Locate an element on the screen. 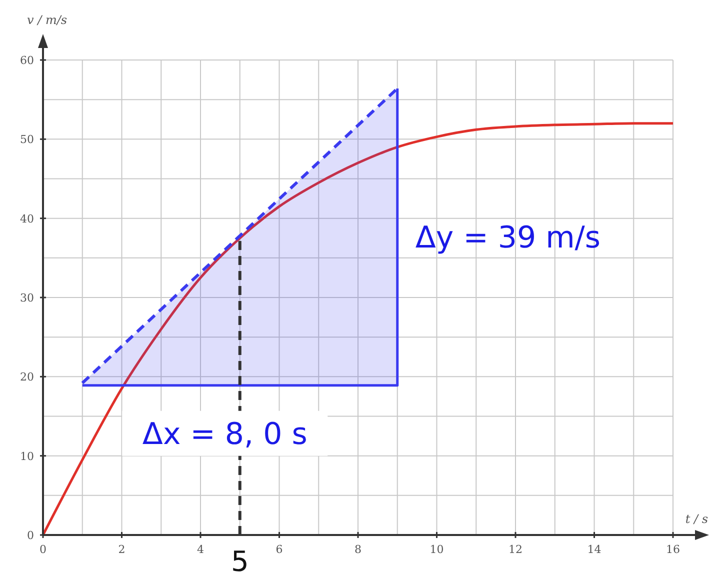 This screenshot has width=717, height=581. x-tick-label: 0 is located at coordinates (43, 549).